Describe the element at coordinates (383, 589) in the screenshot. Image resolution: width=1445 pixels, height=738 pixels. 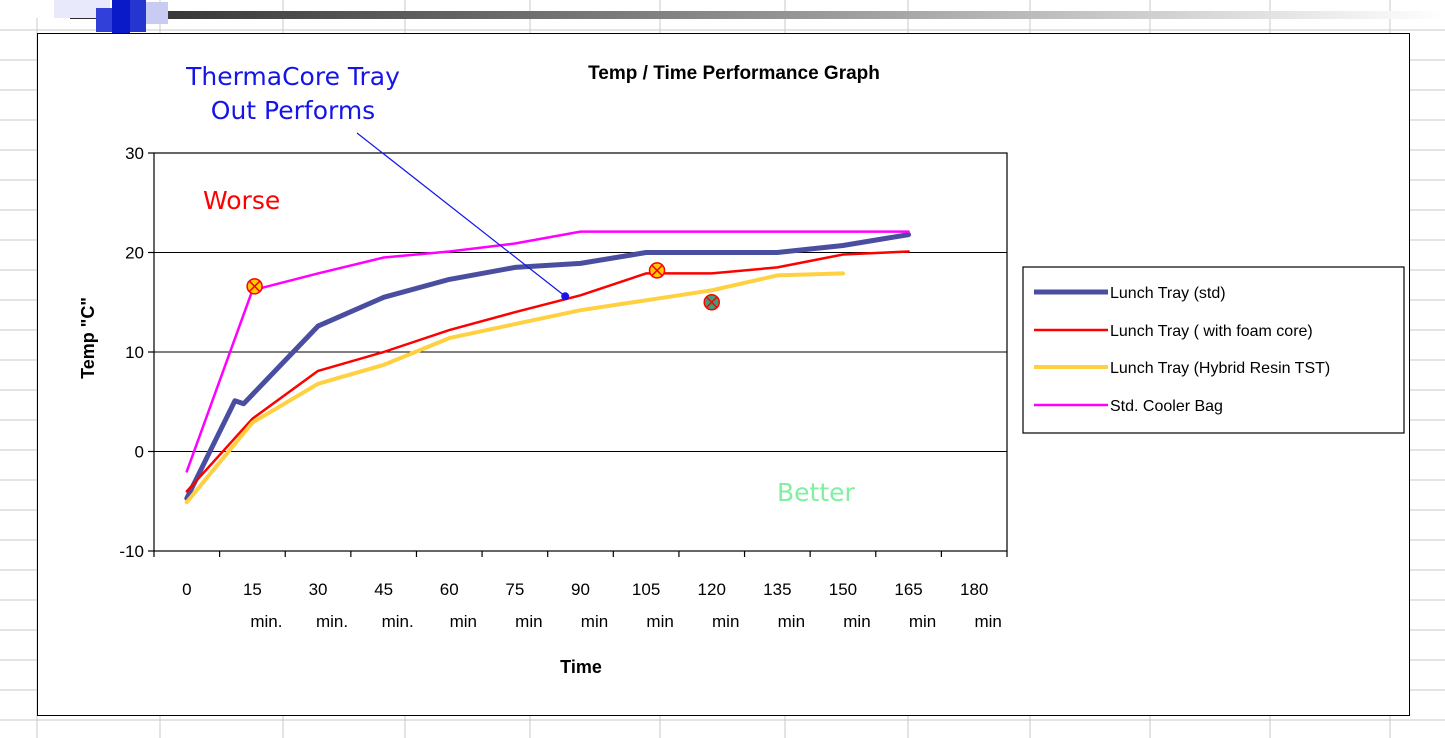
I see `x-tick-label: 45` at that location.